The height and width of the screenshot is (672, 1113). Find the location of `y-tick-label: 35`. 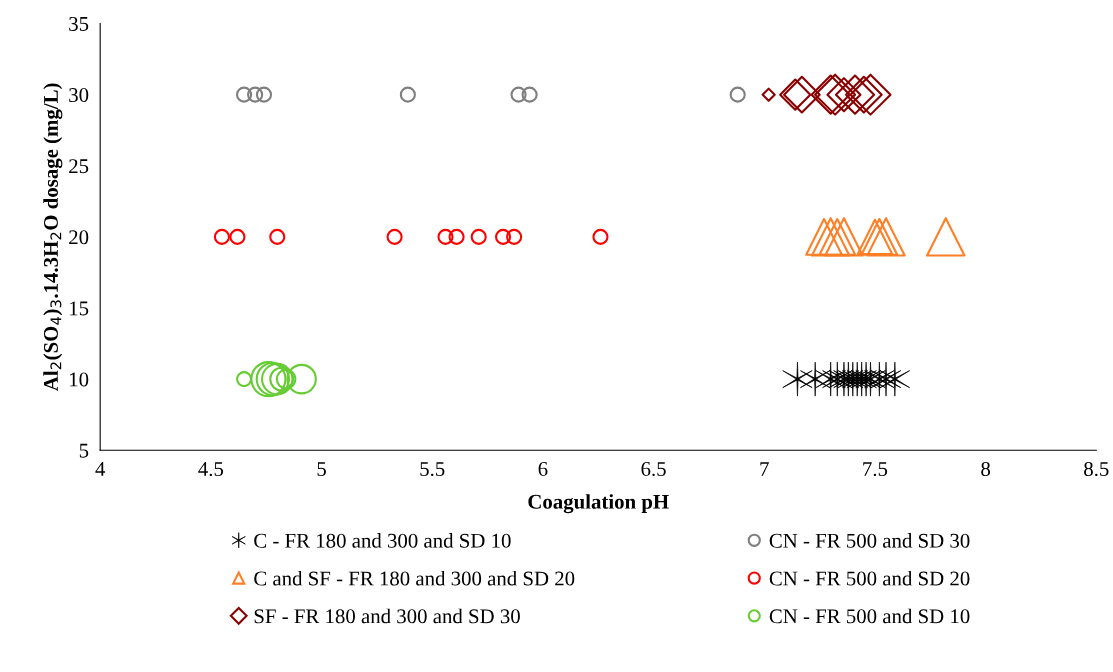

y-tick-label: 35 is located at coordinates (79, 23).